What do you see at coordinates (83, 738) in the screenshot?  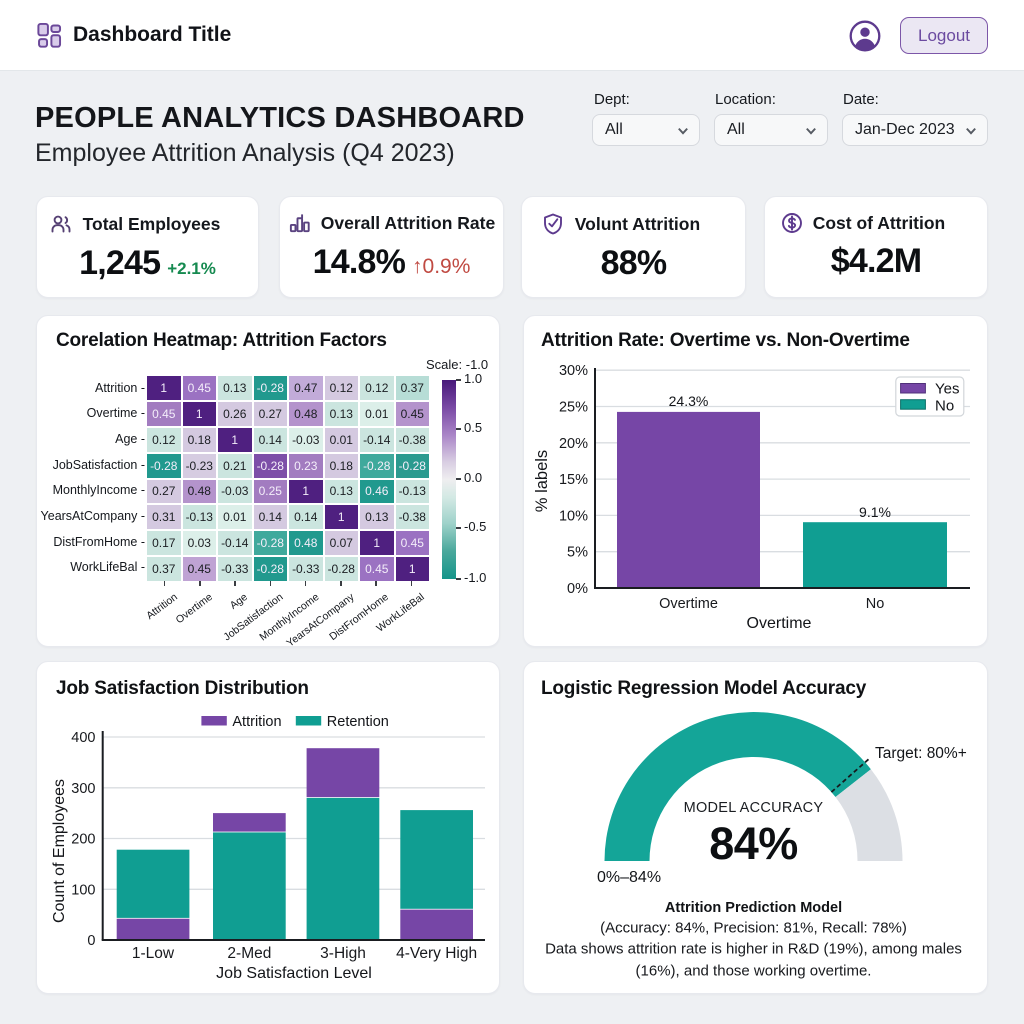 I see `svg-text: 400` at bounding box center [83, 738].